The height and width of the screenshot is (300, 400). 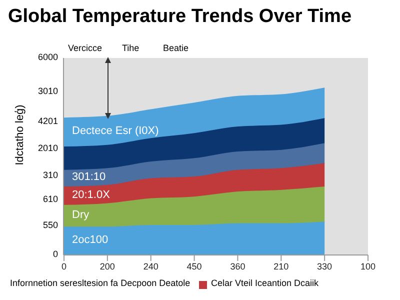 I want to click on text: 310, so click(x=50, y=175).